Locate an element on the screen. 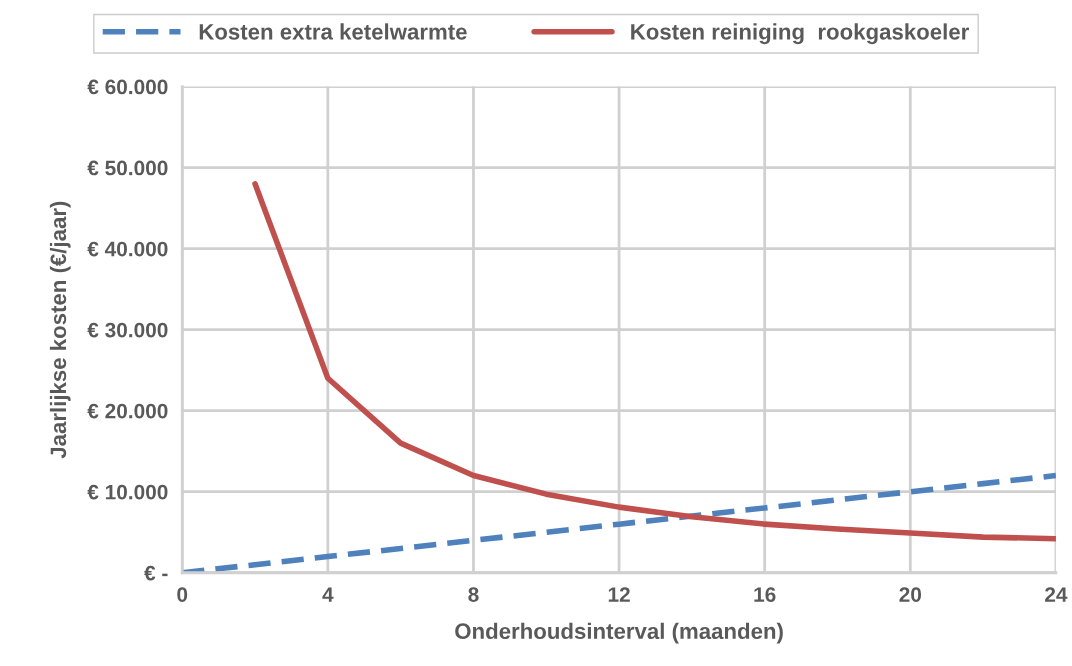 This screenshot has height=666, width=1072. y-axis-title: Jaarlijkse kosten (€/jaar) is located at coordinates (60, 330).